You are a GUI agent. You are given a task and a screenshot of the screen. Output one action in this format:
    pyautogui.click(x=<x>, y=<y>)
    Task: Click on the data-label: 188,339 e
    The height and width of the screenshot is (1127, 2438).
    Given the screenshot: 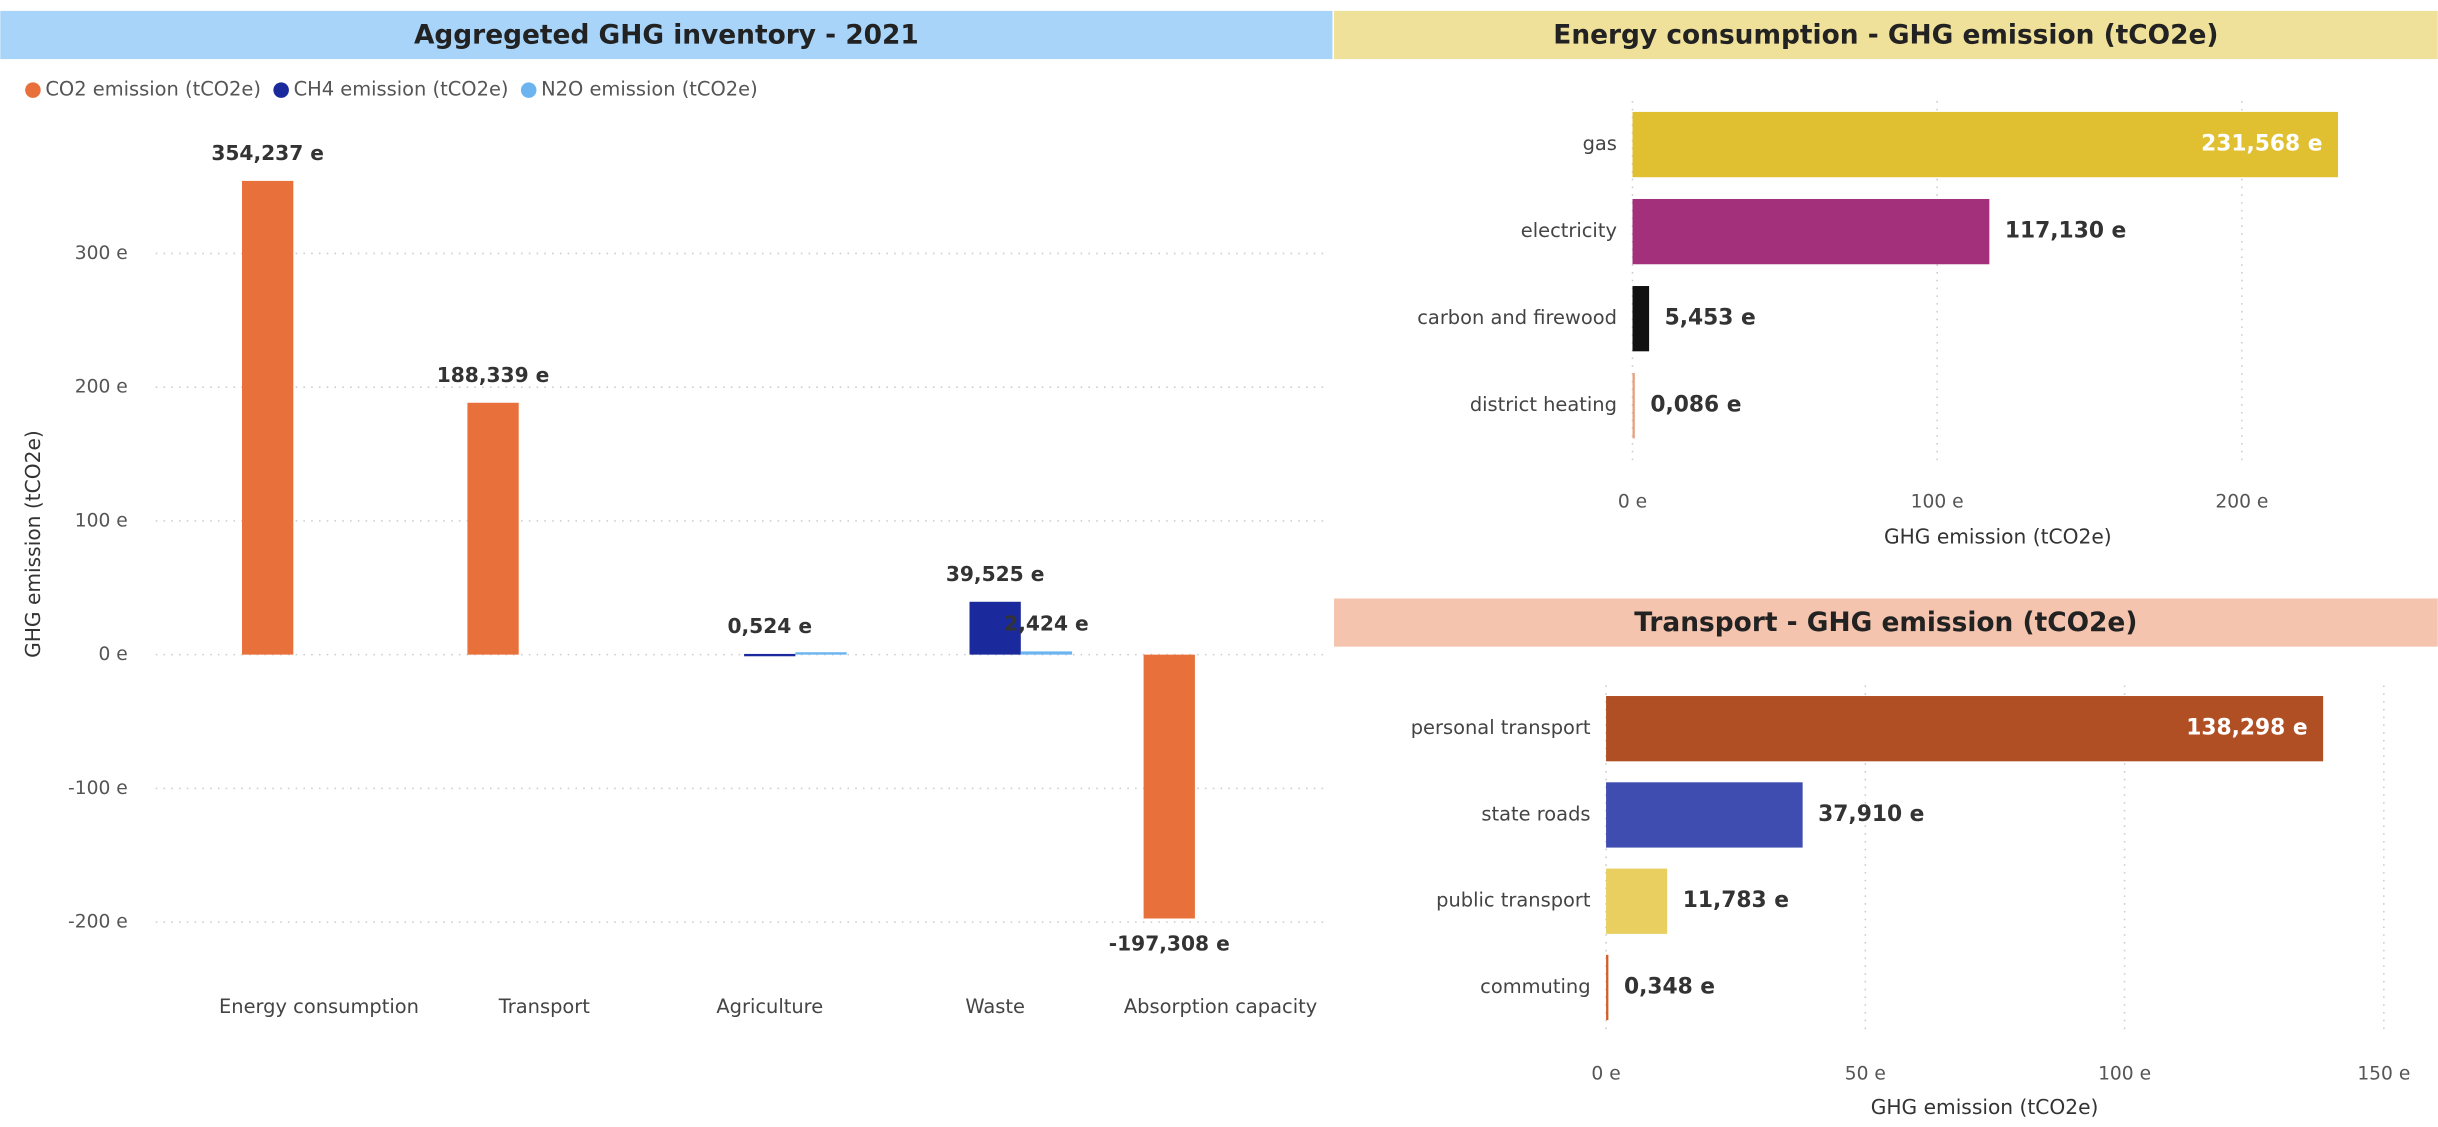 What is the action you would take?
    pyautogui.click(x=493, y=375)
    